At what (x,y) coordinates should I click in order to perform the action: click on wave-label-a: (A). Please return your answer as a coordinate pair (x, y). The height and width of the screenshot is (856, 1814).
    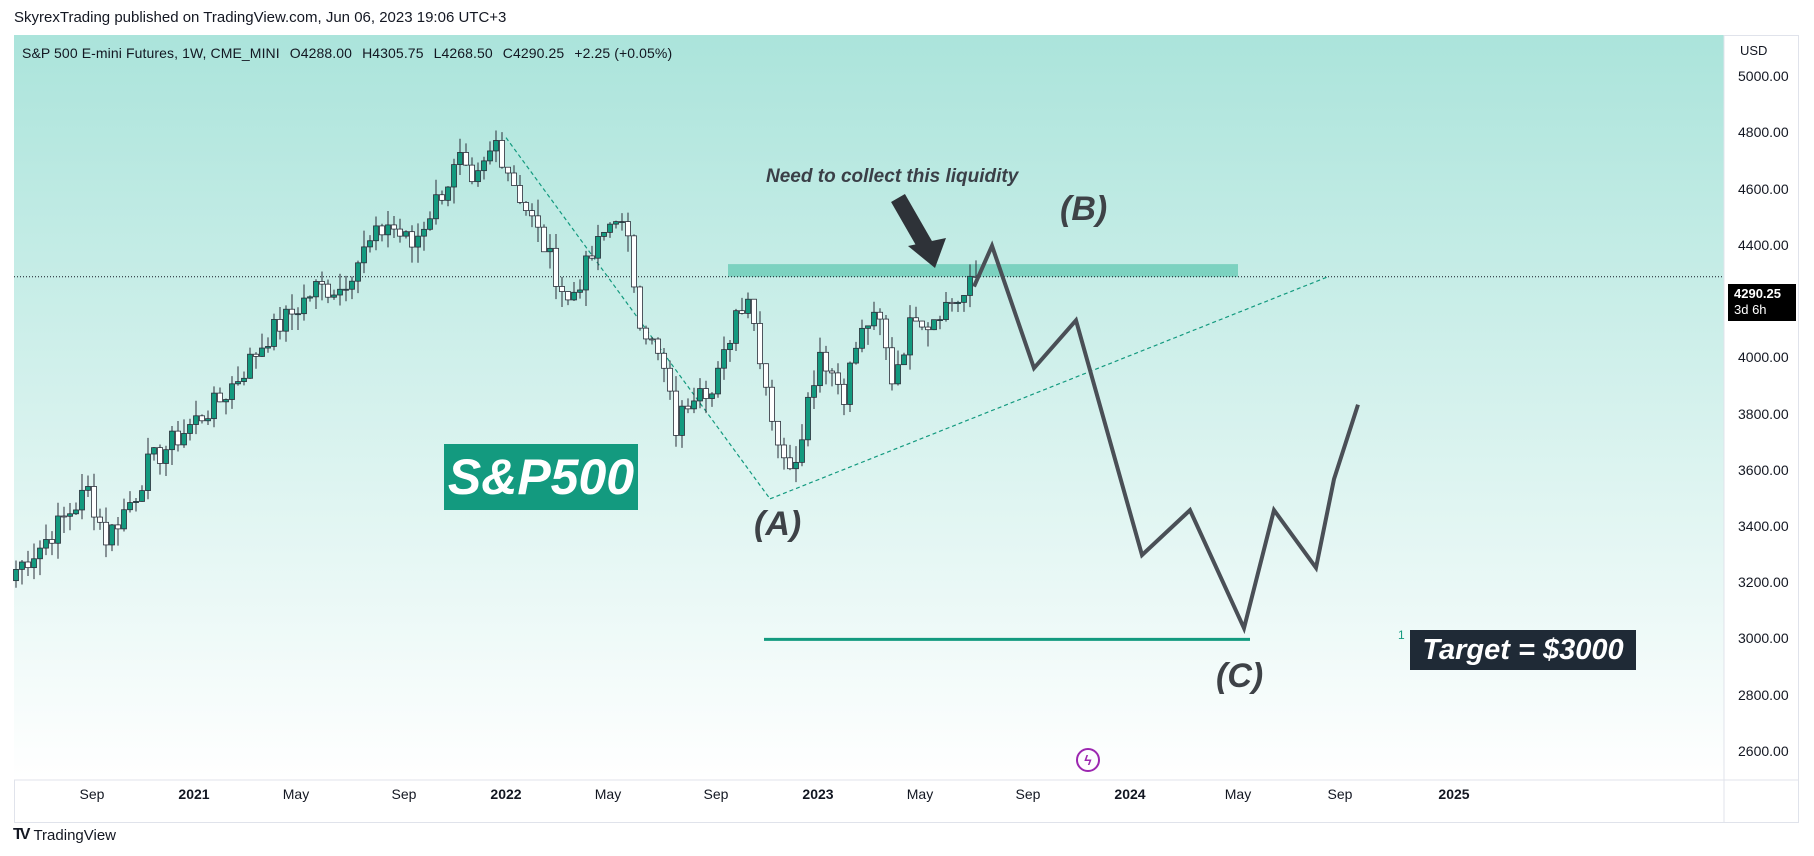
    Looking at the image, I should click on (778, 523).